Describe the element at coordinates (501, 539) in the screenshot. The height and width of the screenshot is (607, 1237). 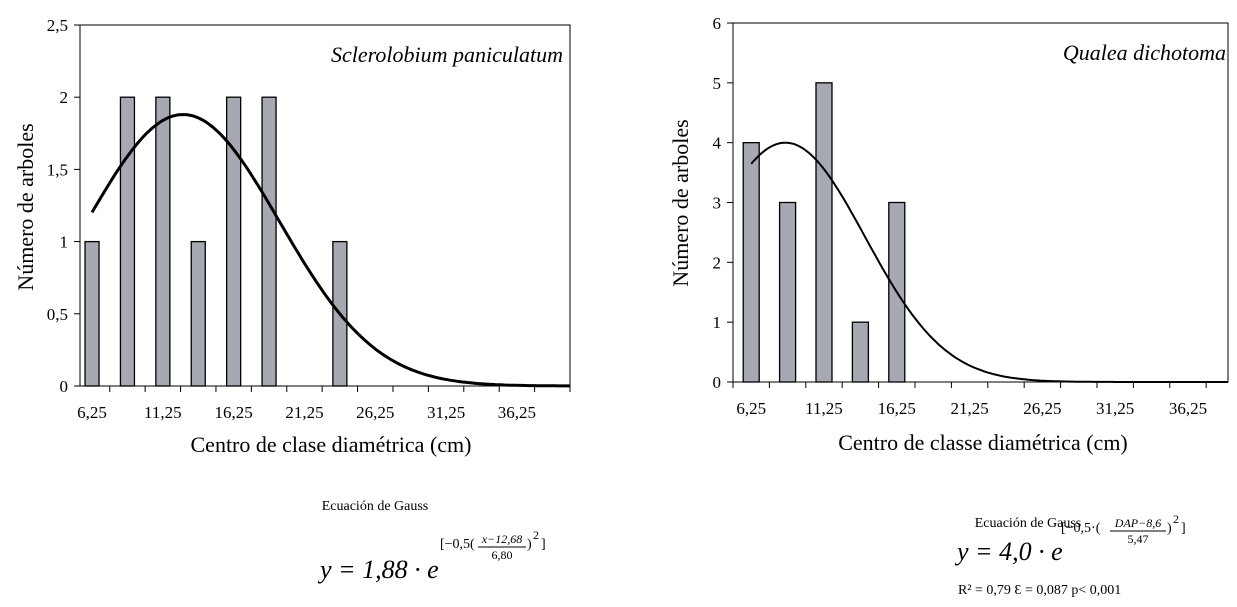
I see `equation-numerator: x−12,68` at that location.